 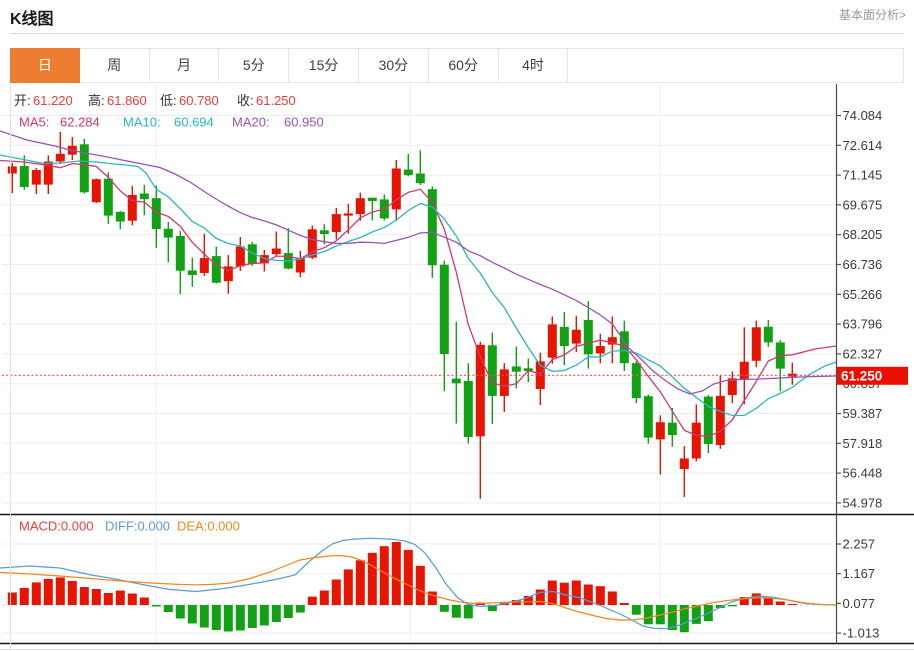 What do you see at coordinates (863, 443) in the screenshot?
I see `svg-text: 57.918` at bounding box center [863, 443].